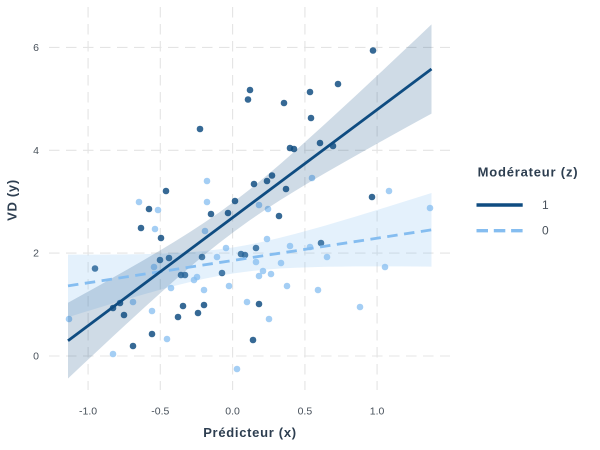  What do you see at coordinates (232, 412) in the screenshot?
I see `svg-text: 0.0` at bounding box center [232, 412].